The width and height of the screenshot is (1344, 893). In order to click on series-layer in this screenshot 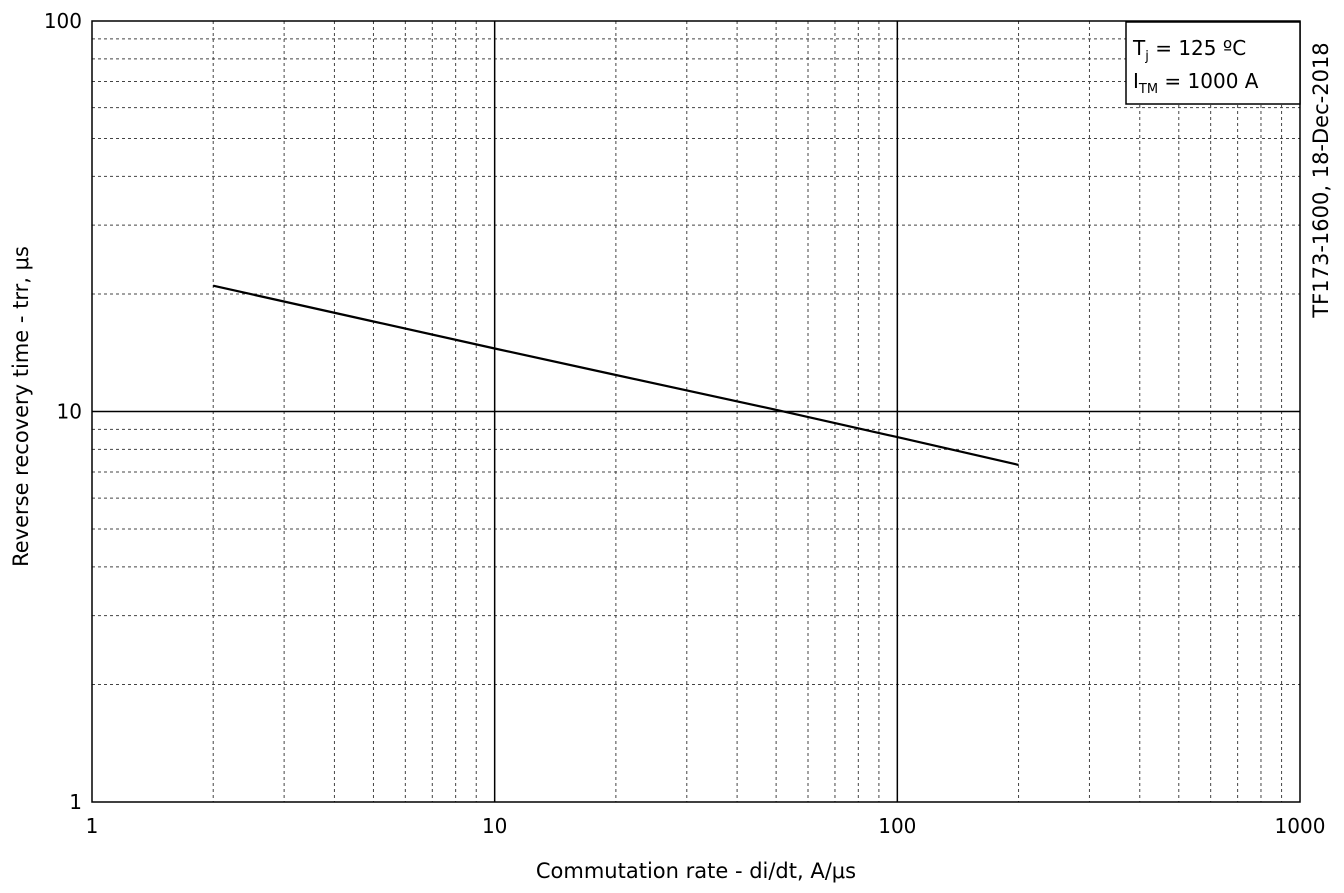, I will do `click(615, 375)`.